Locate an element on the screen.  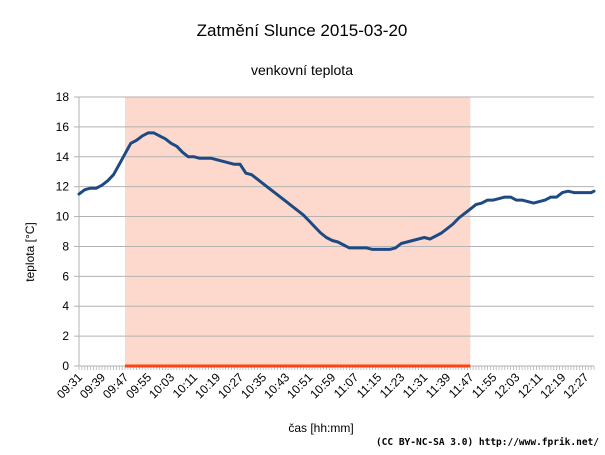
chart-title: Zatmění Slunce 2015-03-20 is located at coordinates (302, 30).